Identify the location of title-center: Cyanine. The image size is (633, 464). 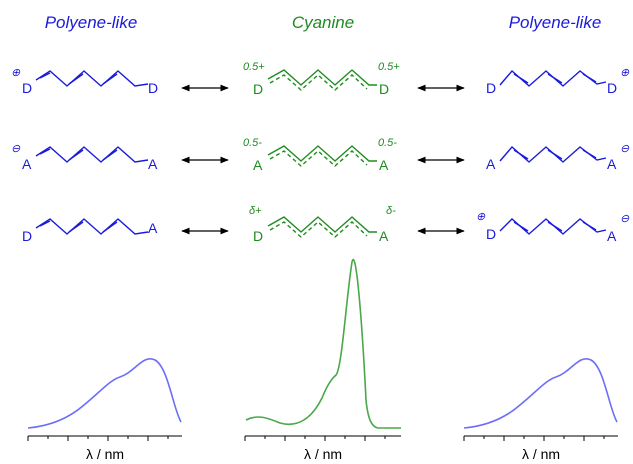
(323, 22).